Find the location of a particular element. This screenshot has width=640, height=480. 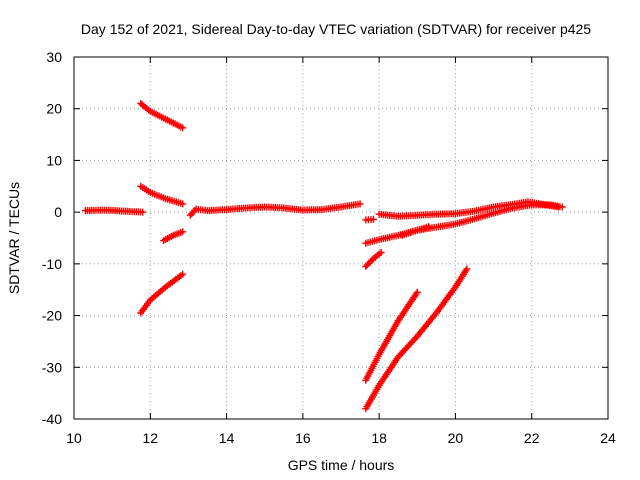

x-tick-label: 20 is located at coordinates (456, 438).